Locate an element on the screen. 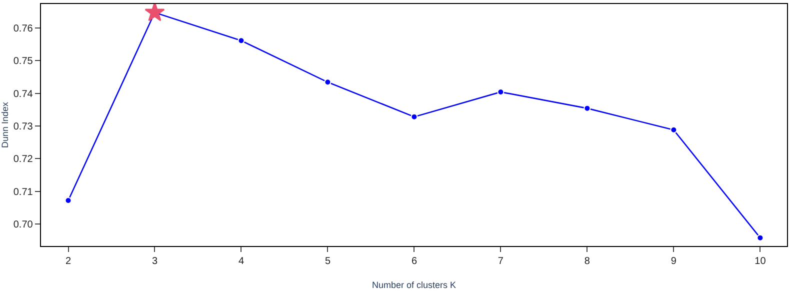 This screenshot has width=791, height=291. x-tick-label: 6 is located at coordinates (414, 262).